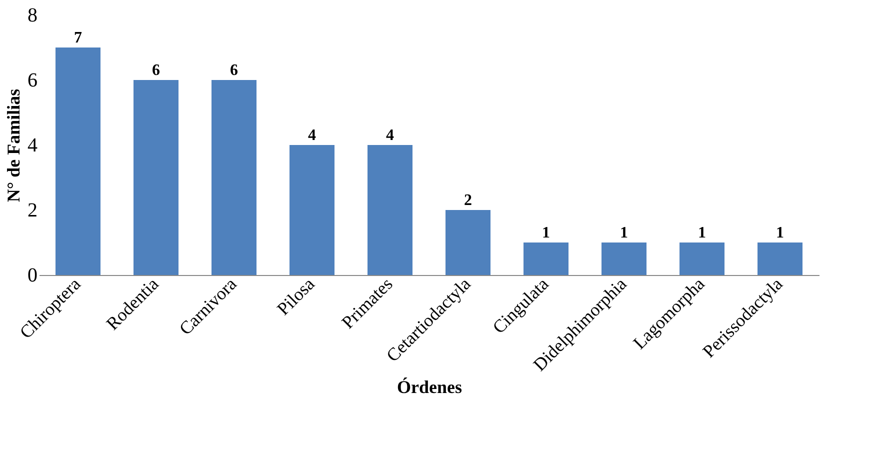  Describe the element at coordinates (33, 211) in the screenshot. I see `y-tick-label: 2` at that location.